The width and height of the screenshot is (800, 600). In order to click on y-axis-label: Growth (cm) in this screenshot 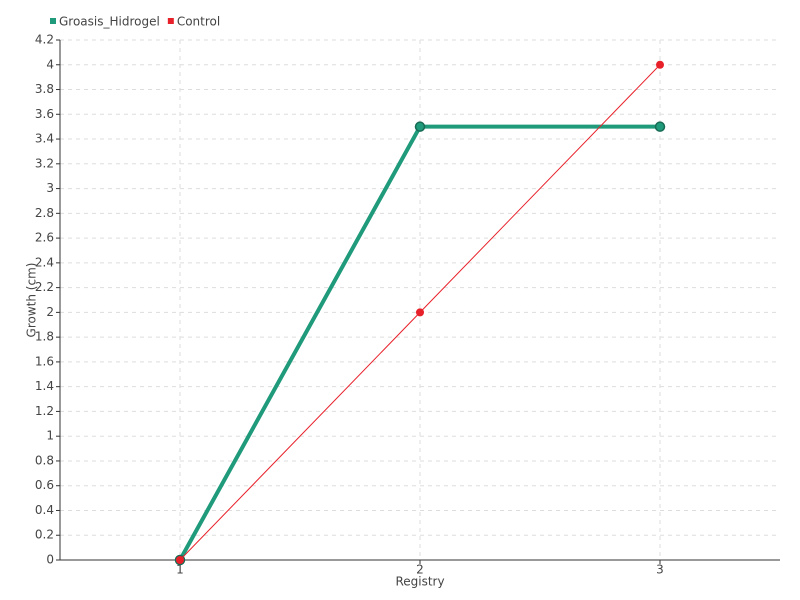, I will do `click(32, 300)`.